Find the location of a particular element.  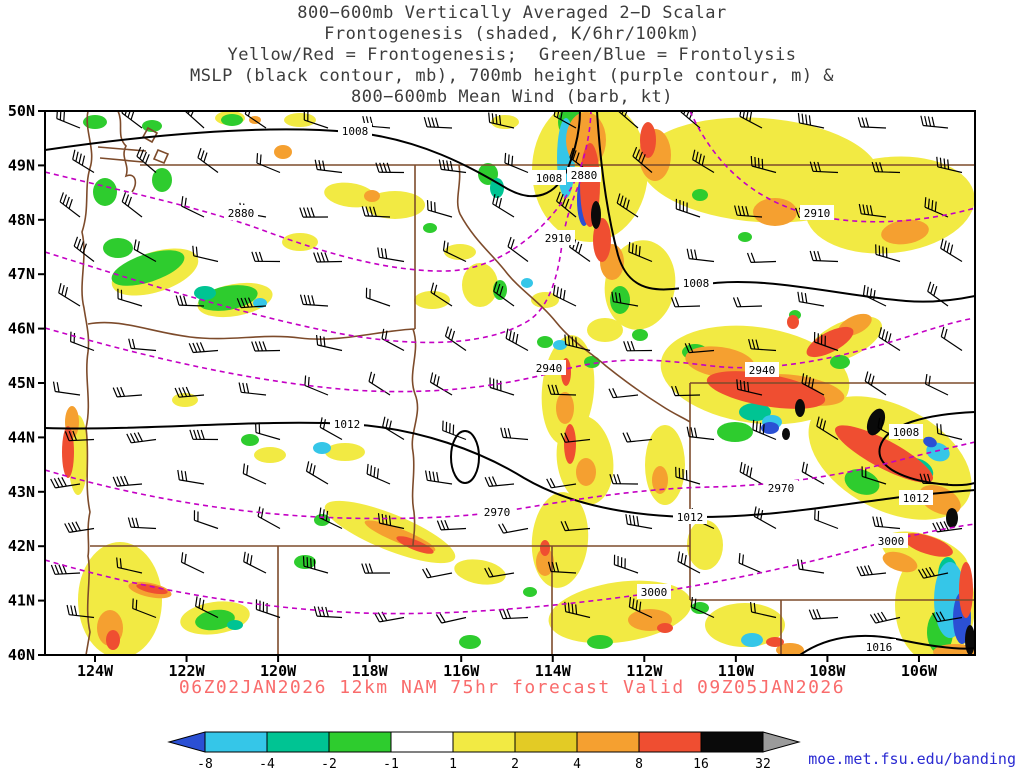

or-id-border is located at coordinates (415, 437).